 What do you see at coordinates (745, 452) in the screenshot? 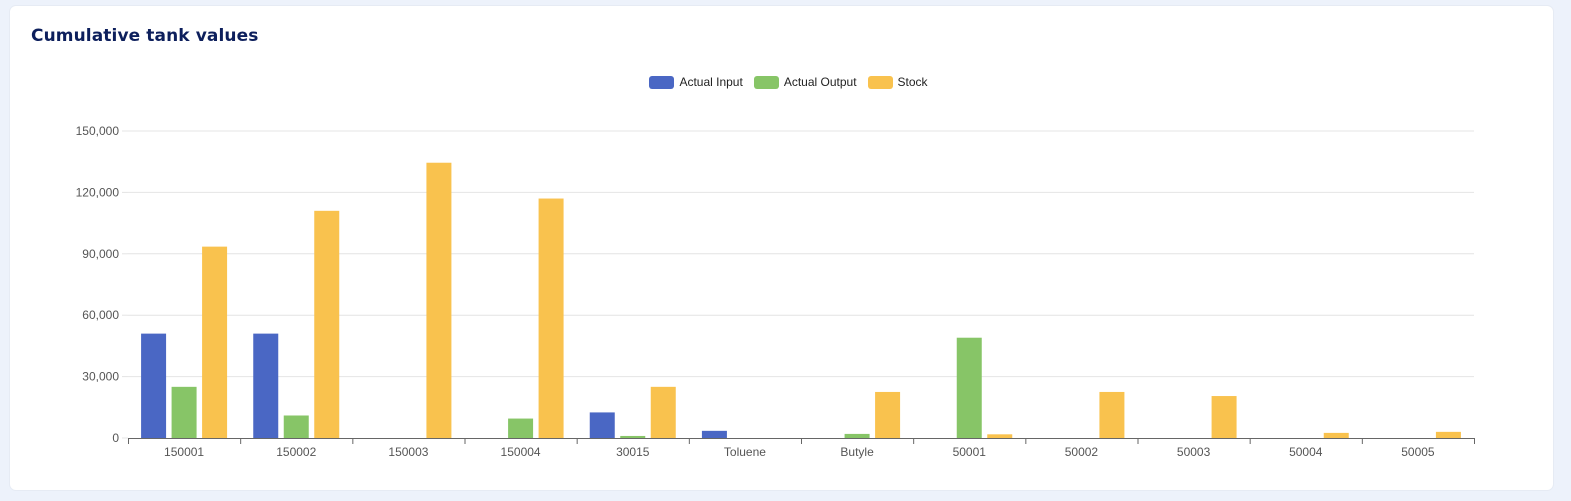
I see `x-tick-label: Toluene` at bounding box center [745, 452].